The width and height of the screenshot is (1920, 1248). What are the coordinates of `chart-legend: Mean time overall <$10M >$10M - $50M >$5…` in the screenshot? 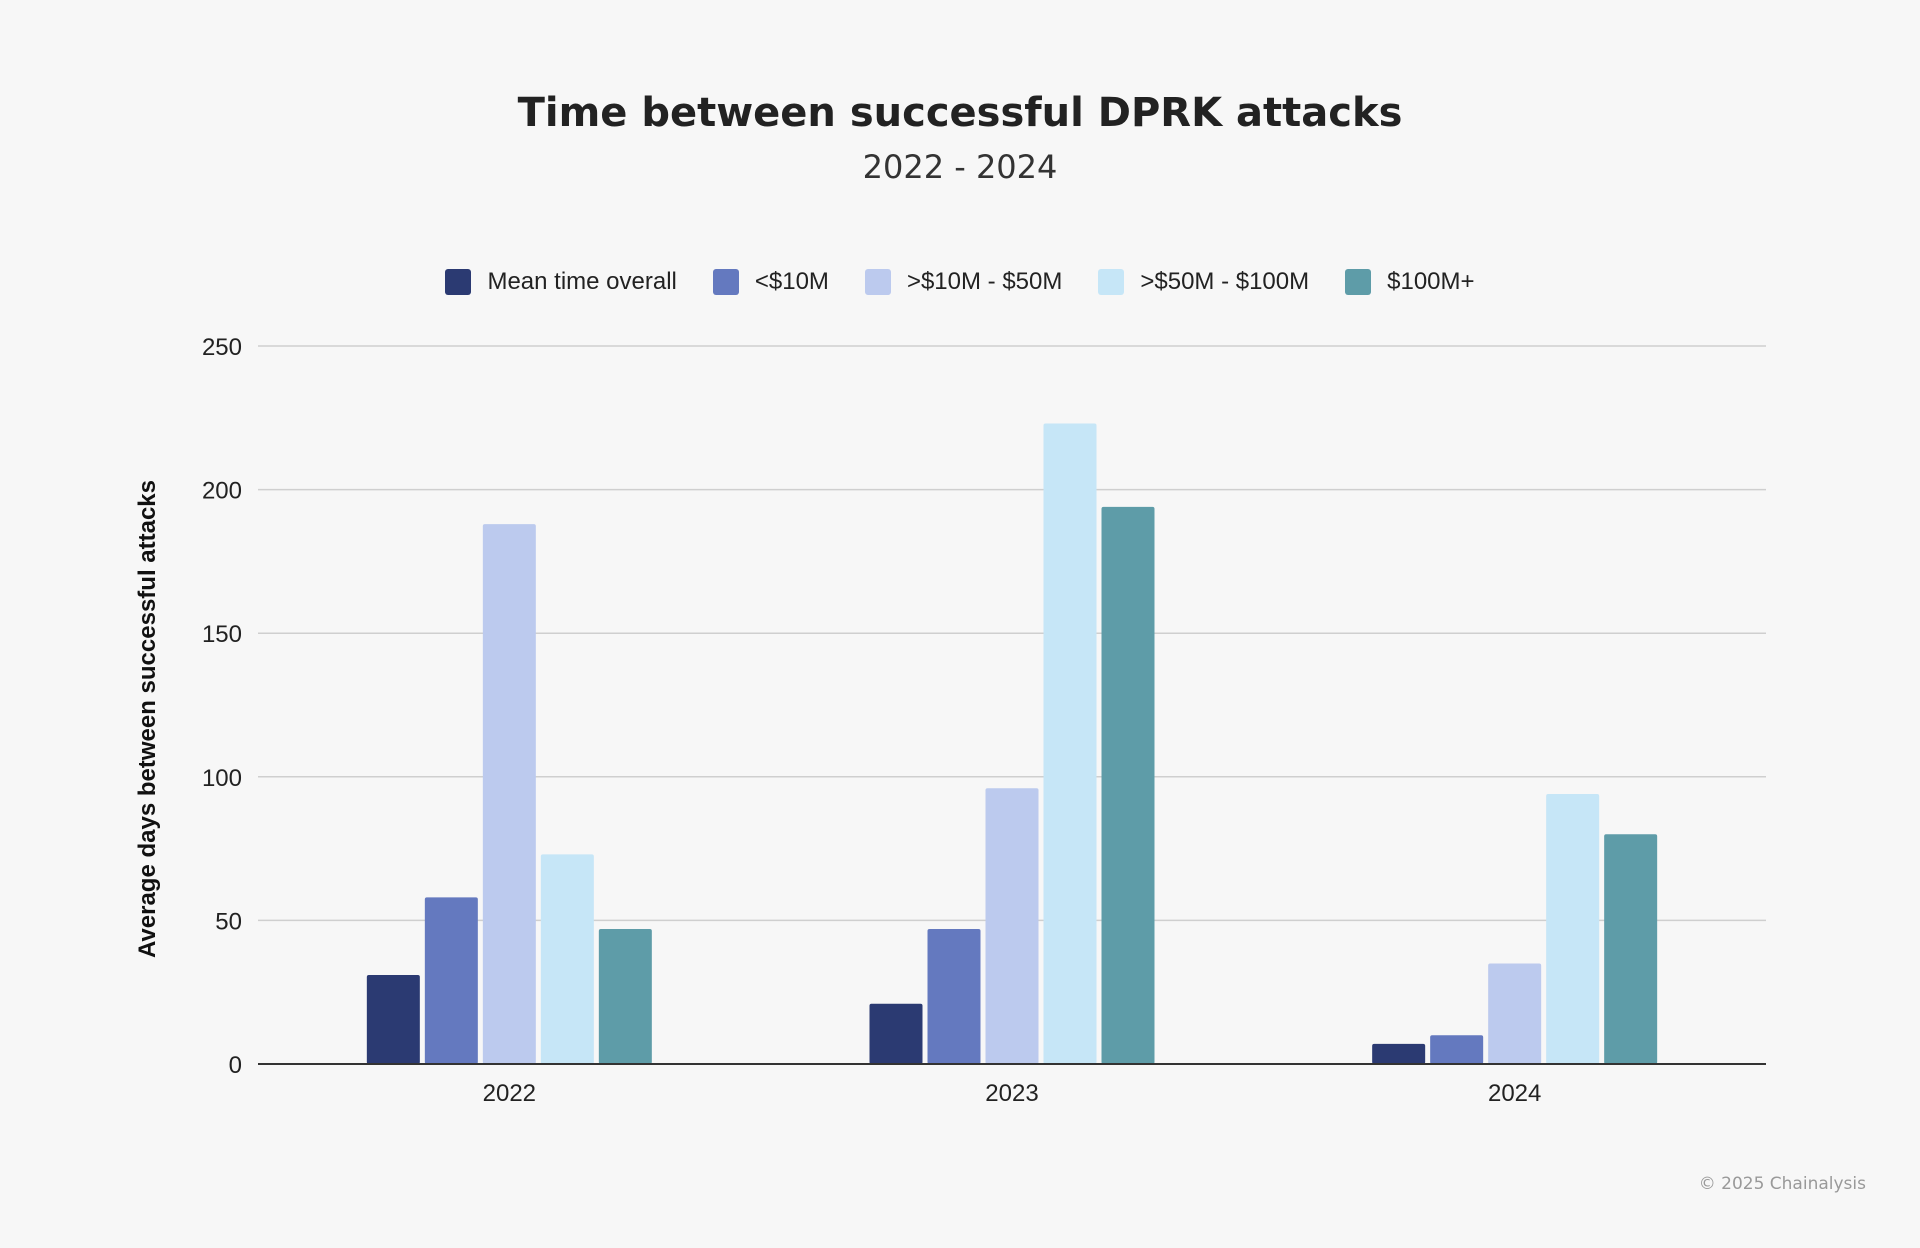 It's located at (960, 282).